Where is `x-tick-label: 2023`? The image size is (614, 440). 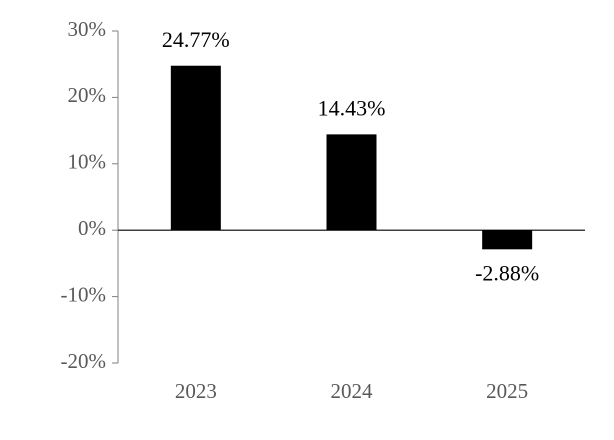 x-tick-label: 2023 is located at coordinates (196, 391).